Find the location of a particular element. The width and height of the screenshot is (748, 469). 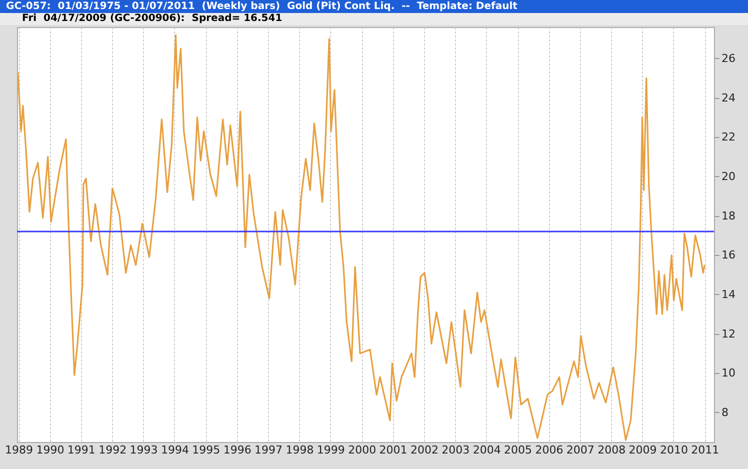

x-tick-label: 1995 is located at coordinates (206, 450).